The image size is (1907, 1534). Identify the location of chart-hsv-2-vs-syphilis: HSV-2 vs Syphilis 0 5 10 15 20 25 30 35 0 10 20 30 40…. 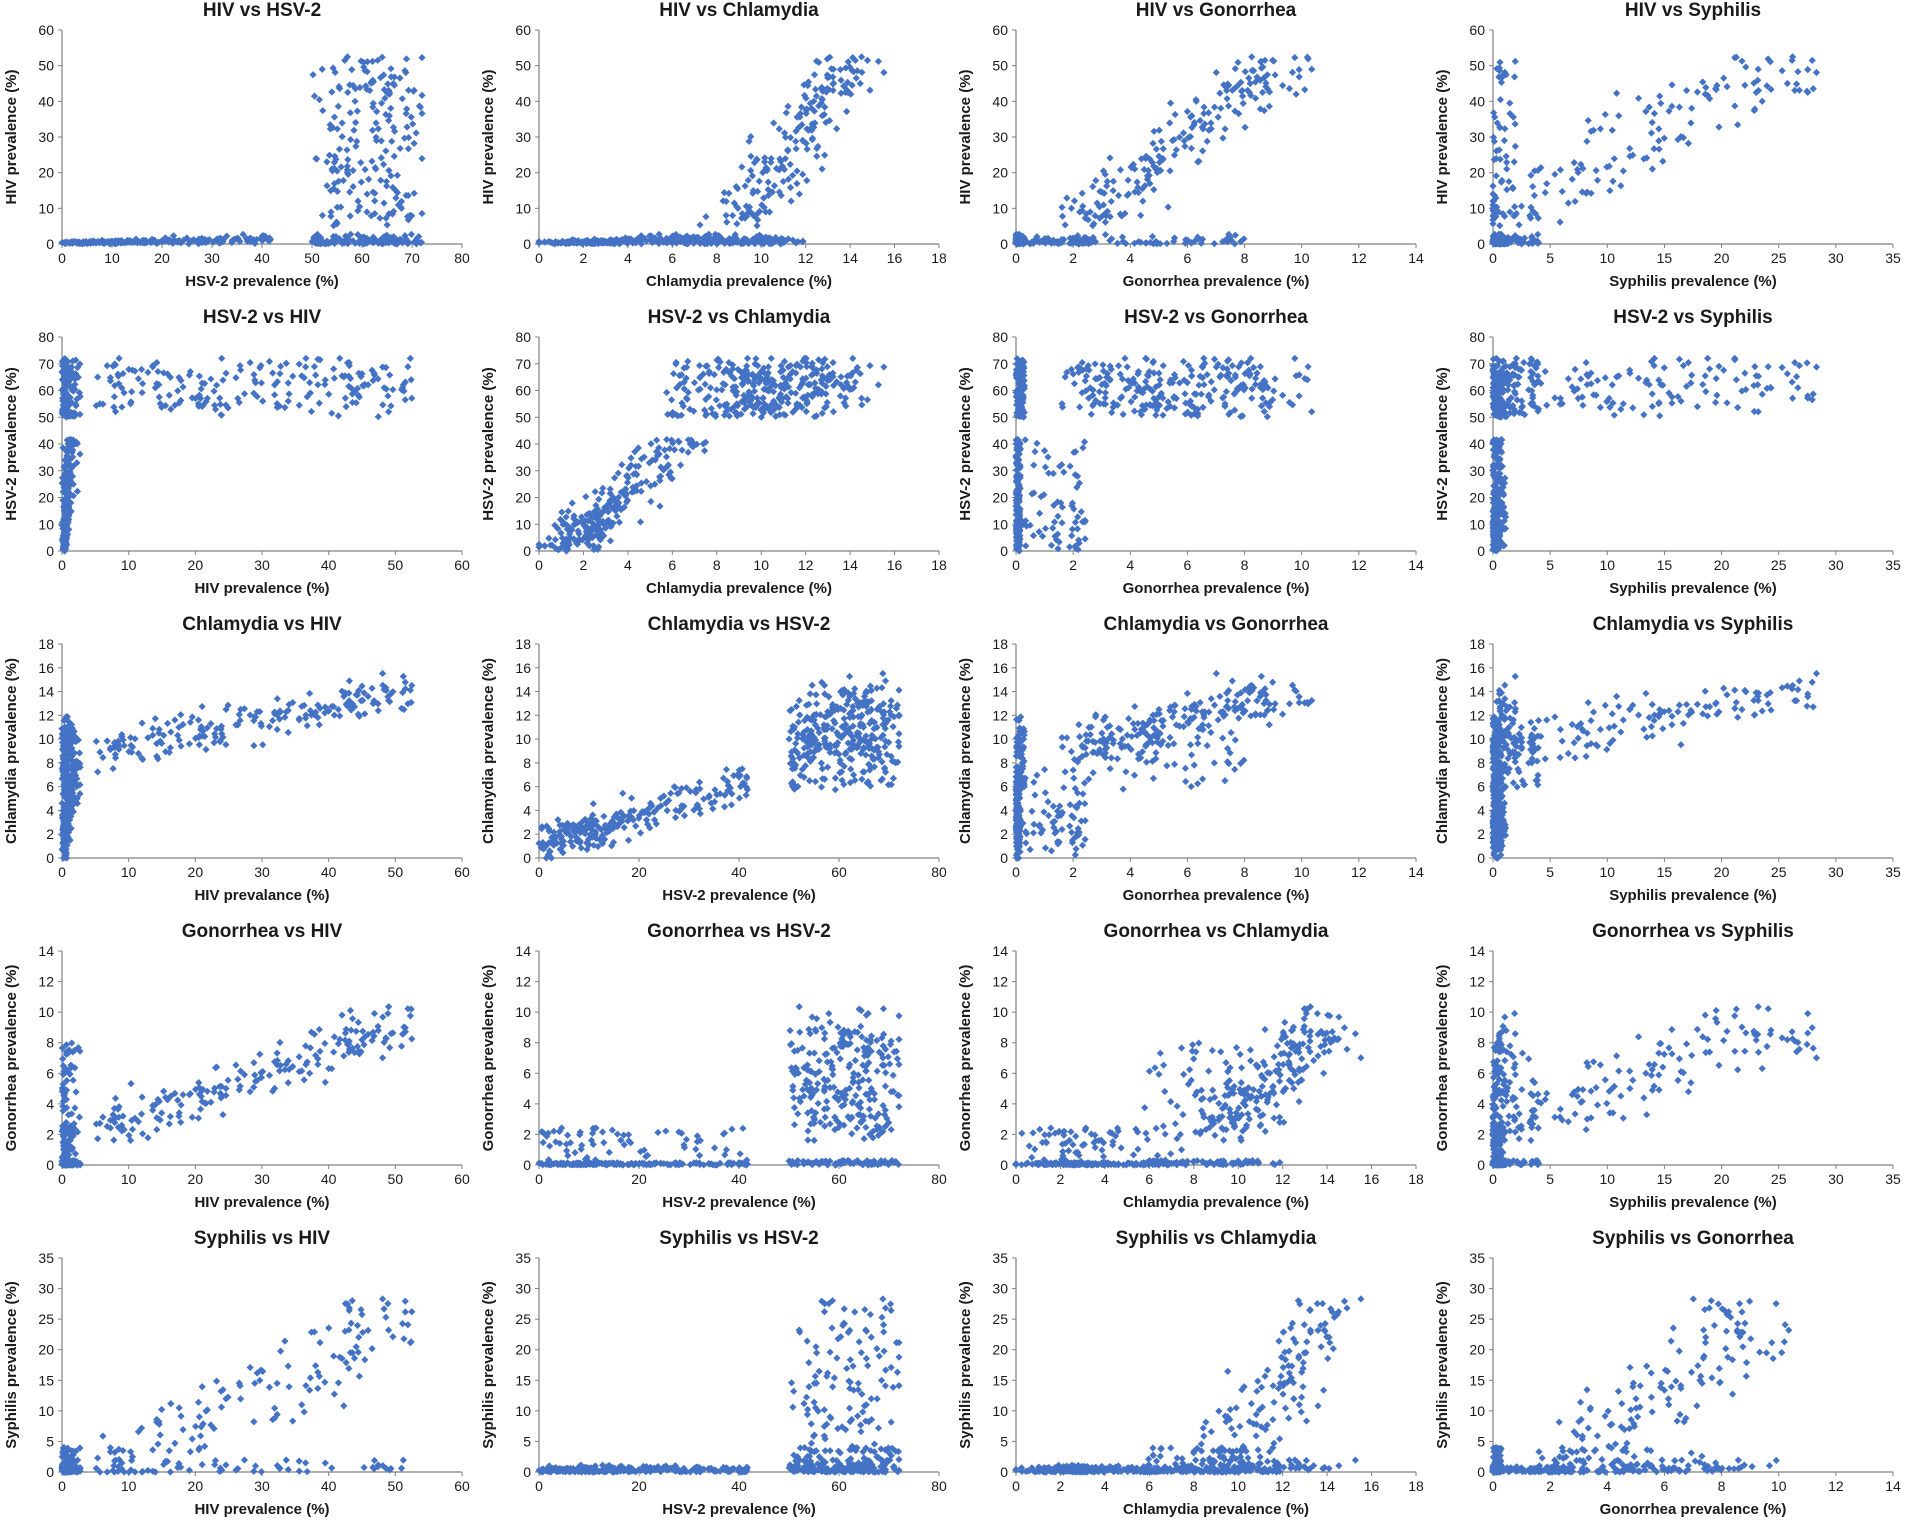
(1669, 458).